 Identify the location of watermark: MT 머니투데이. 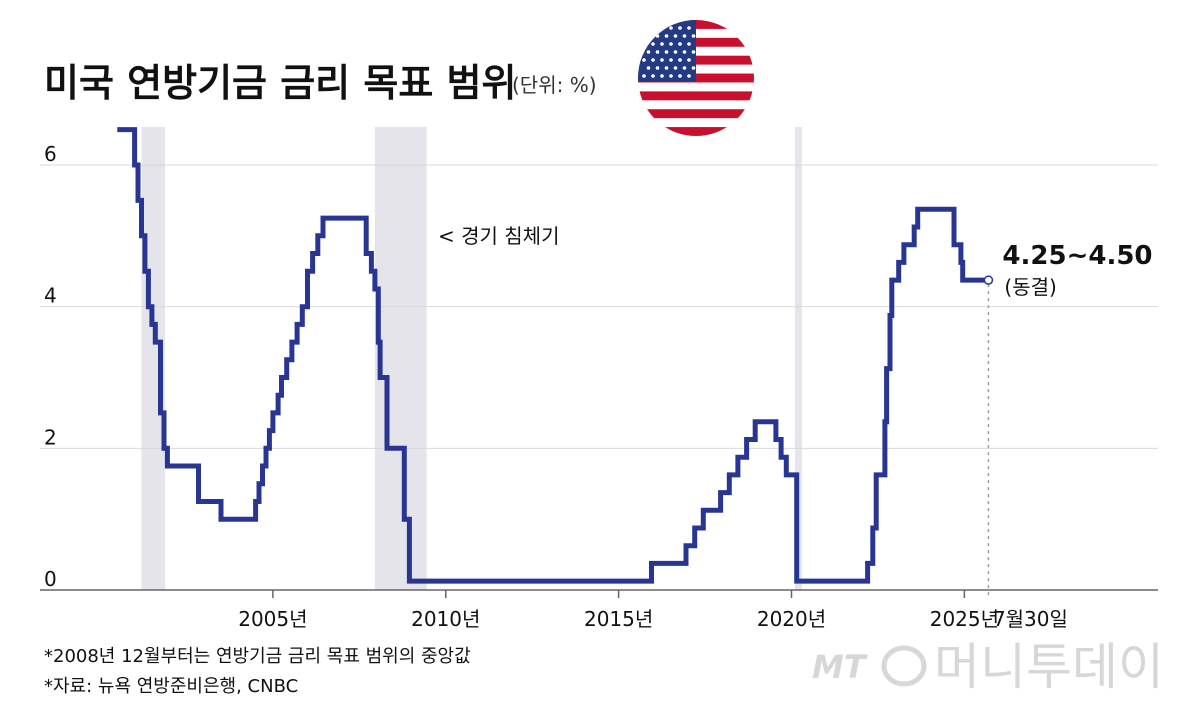
(988, 667).